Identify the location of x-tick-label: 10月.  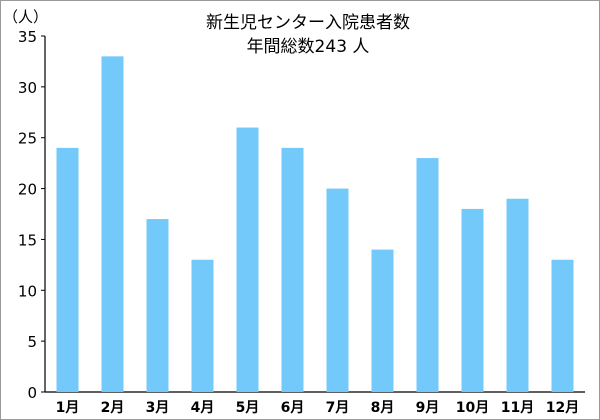
(472, 408).